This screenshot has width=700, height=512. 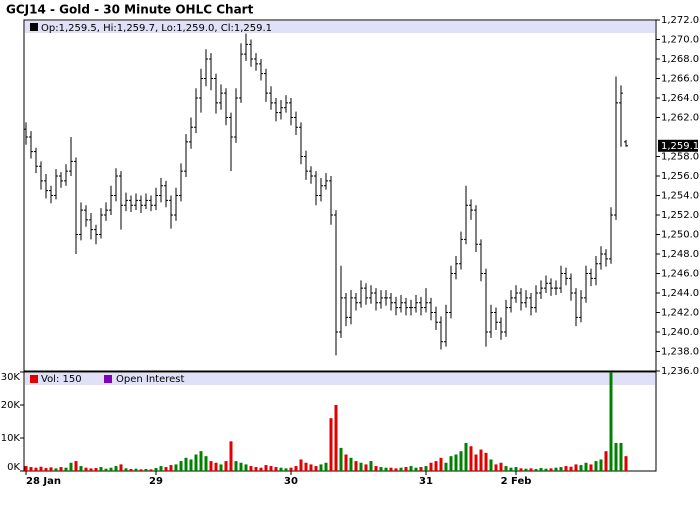 What do you see at coordinates (680, 98) in the screenshot?
I see `y-tick-label: 1,264.0` at bounding box center [680, 98].